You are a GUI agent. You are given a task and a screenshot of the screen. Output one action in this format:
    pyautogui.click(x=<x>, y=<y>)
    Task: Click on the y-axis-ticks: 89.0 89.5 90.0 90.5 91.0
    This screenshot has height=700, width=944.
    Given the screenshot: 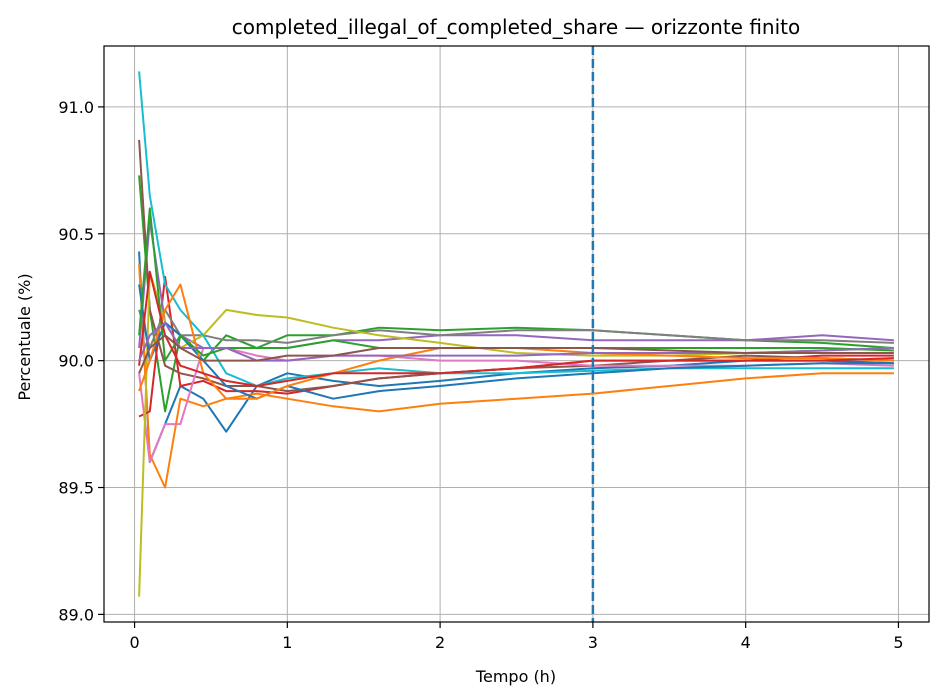 What is the action you would take?
    pyautogui.click(x=81, y=361)
    